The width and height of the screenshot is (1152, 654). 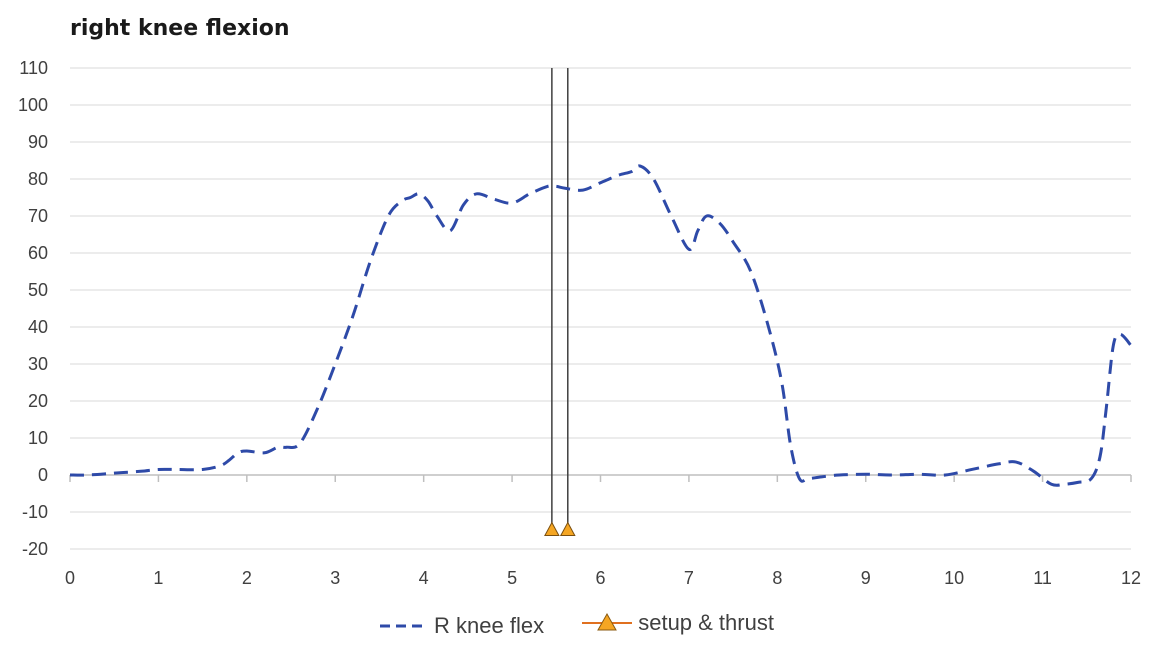 I want to click on x-tick-label: 11, so click(x=1042, y=578).